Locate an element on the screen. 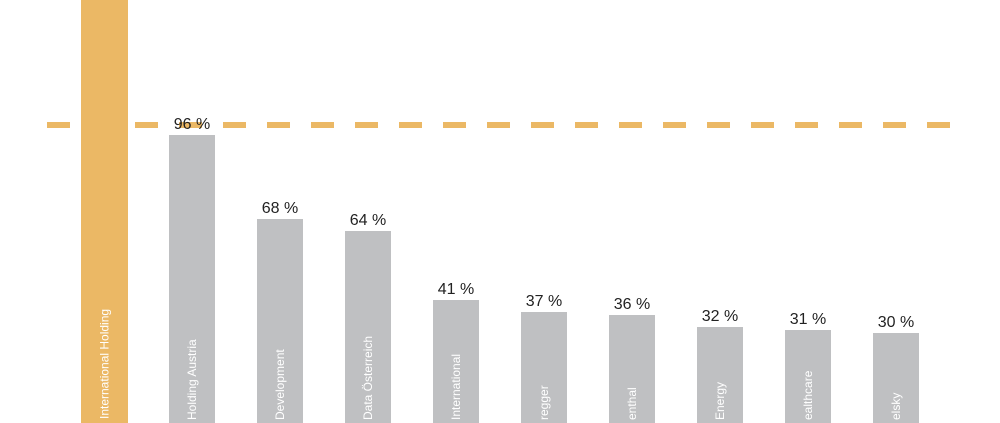 The height and width of the screenshot is (423, 1000). data-label: 68 % is located at coordinates (280, 208).